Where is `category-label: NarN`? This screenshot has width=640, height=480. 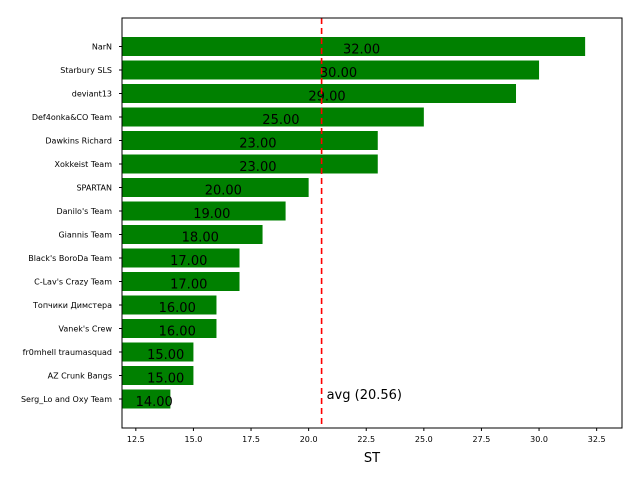
category-label: NarN is located at coordinates (102, 47).